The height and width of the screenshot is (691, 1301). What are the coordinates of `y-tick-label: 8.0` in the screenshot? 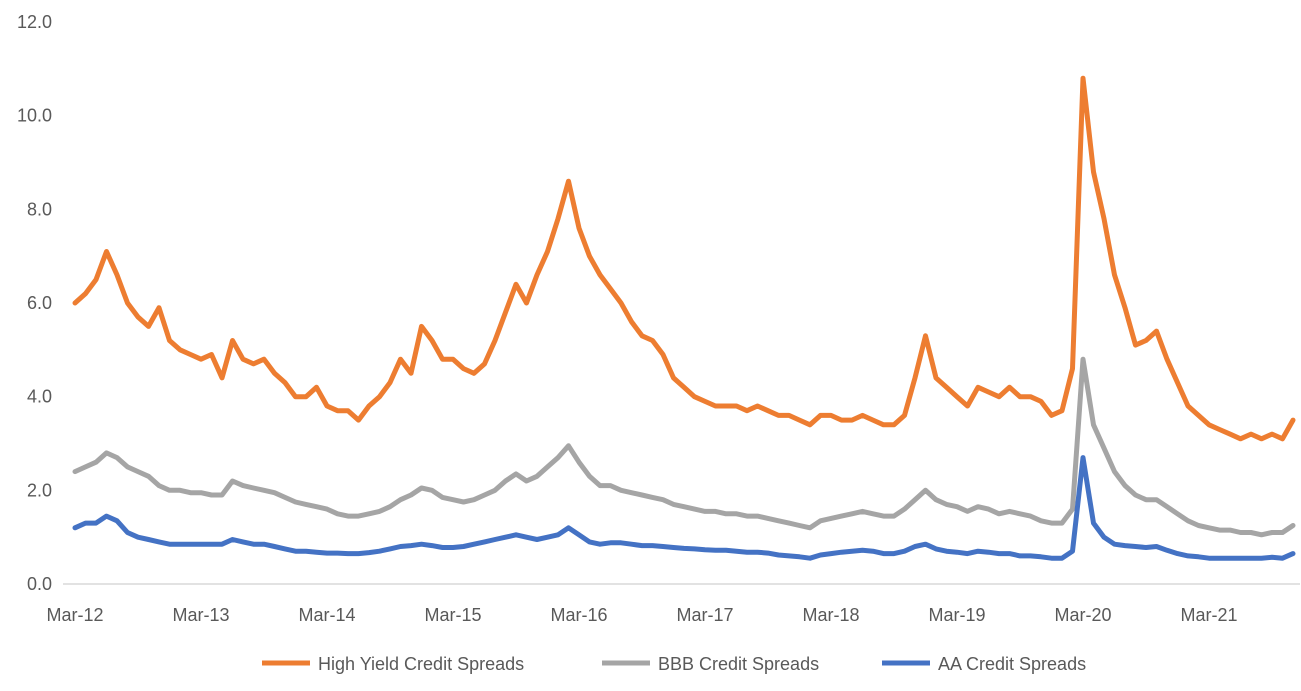 It's located at (39, 209).